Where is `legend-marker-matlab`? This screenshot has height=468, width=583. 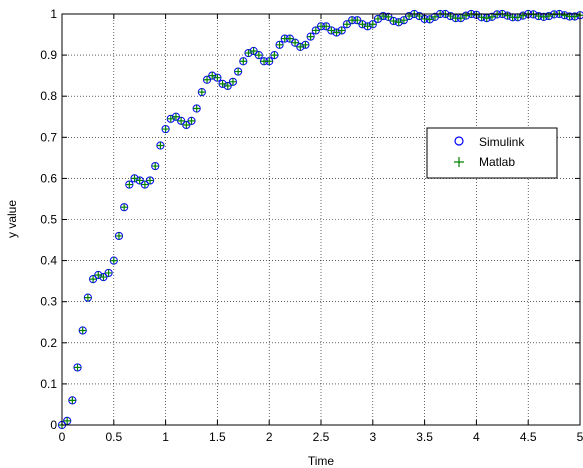 legend-marker-matlab is located at coordinates (459, 162).